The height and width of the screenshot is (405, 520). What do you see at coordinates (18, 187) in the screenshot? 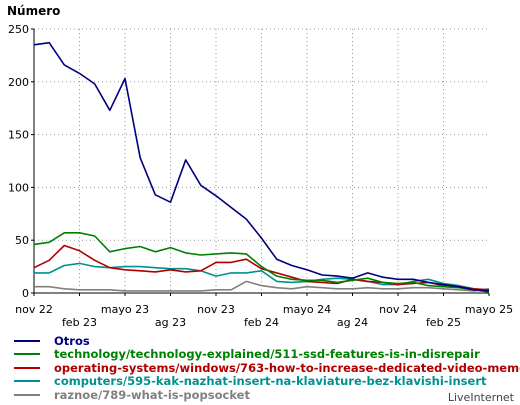
I see `y-tick-label: 100` at bounding box center [18, 187].